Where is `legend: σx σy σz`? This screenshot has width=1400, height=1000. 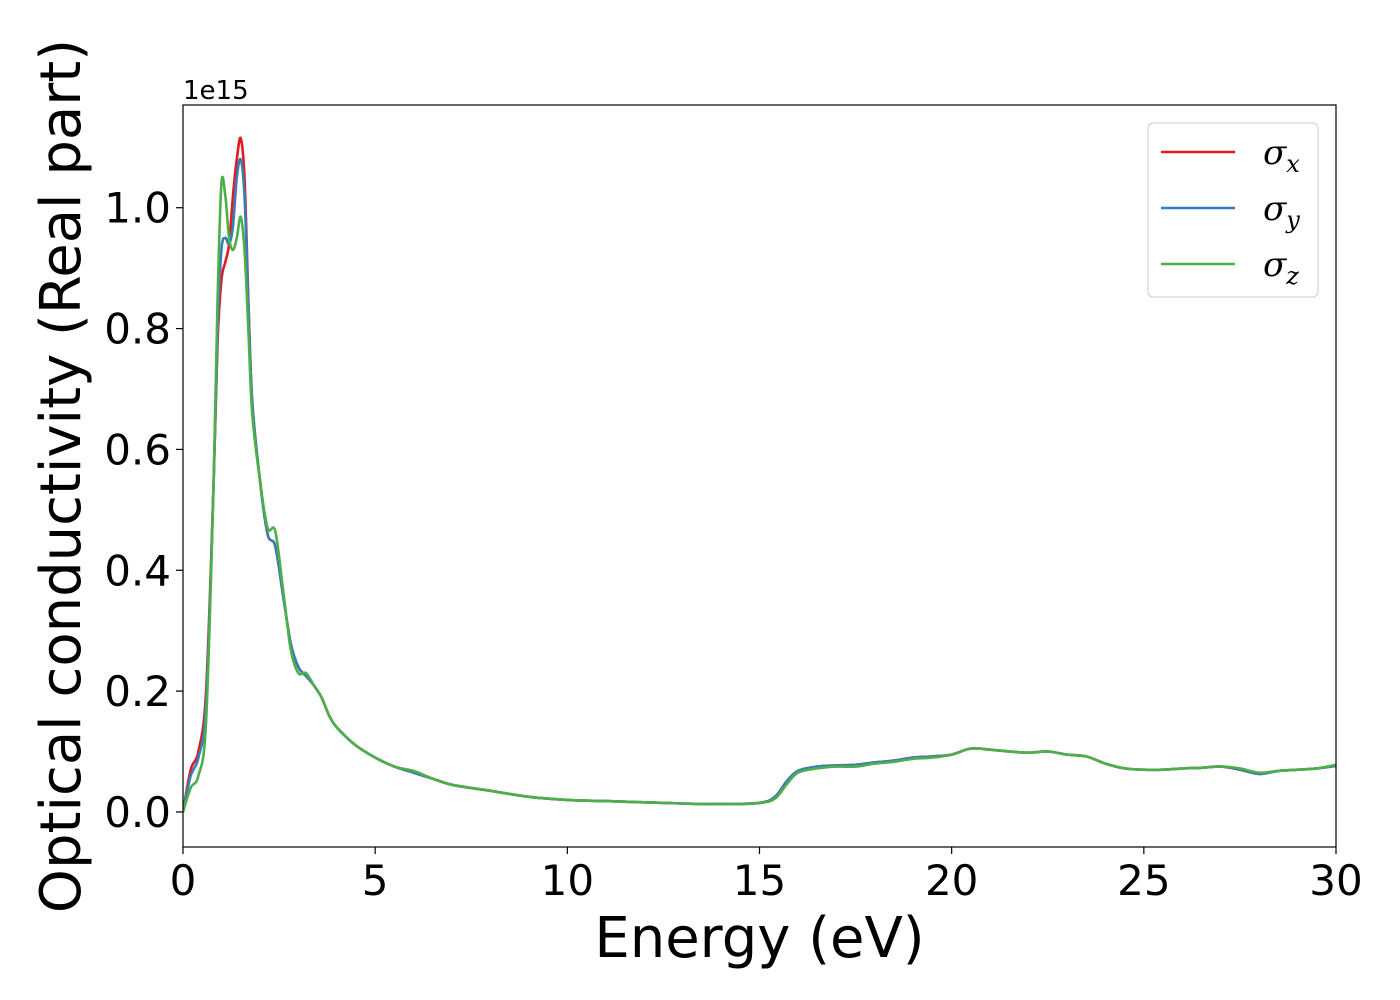 legend: σx σy σz is located at coordinates (1233, 210).